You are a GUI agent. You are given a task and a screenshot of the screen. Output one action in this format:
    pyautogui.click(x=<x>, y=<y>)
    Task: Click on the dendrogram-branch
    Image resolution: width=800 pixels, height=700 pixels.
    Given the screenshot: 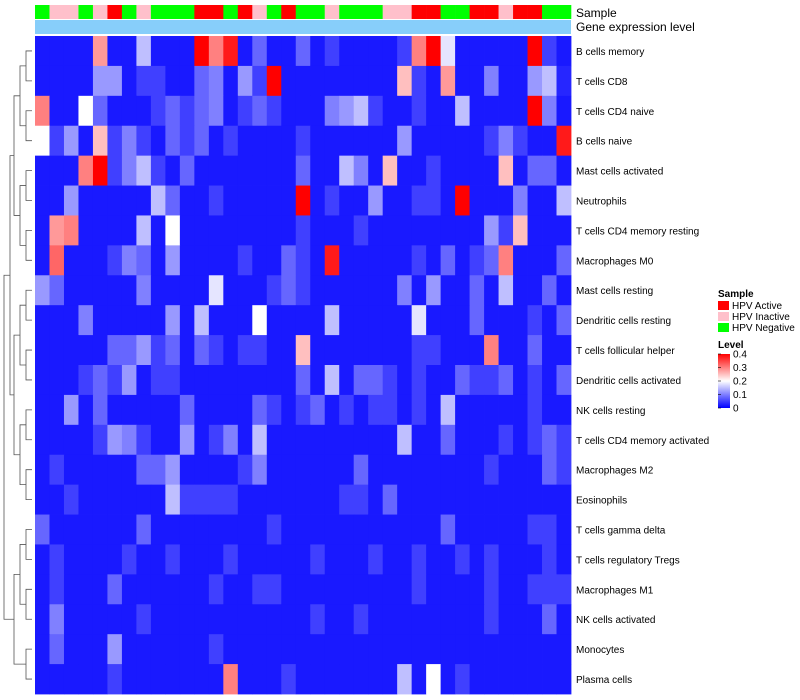 What is the action you would take?
    pyautogui.click(x=16, y=395)
    